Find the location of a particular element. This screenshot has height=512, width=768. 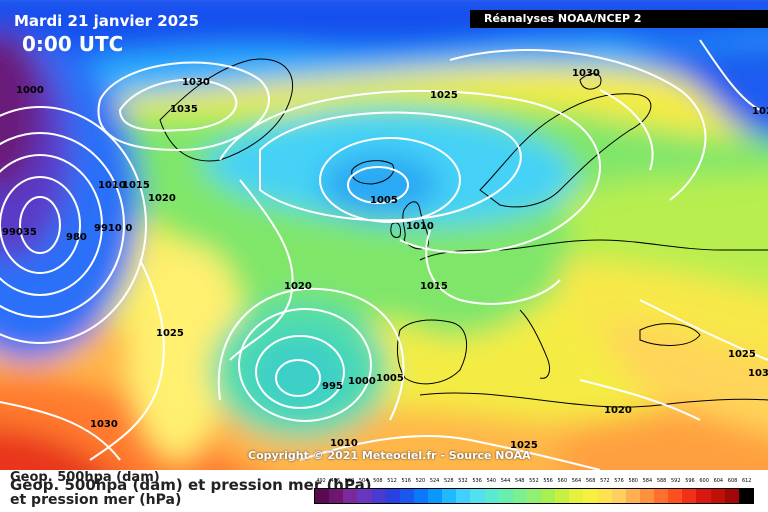

legend-caption-line1: Geop. 500hpa (dam) is located at coordinates (85, 477).